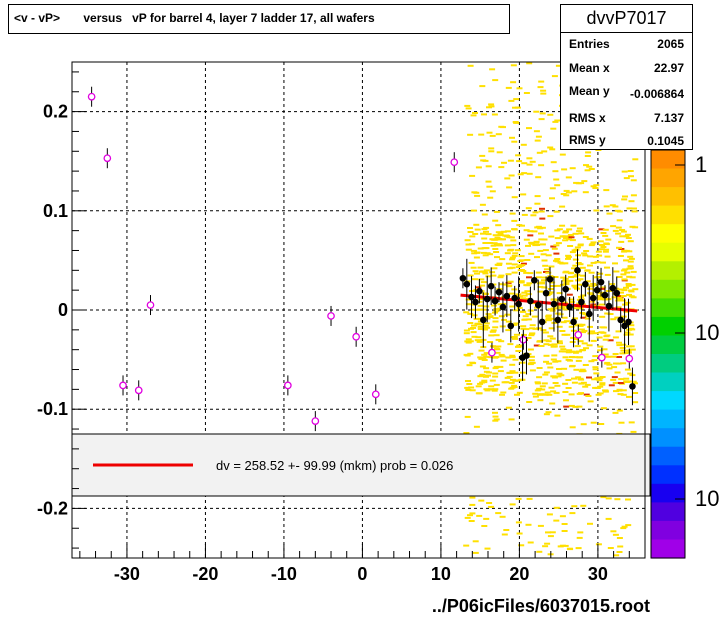  What do you see at coordinates (127, 574) in the screenshot?
I see `x-tick-label: -30` at bounding box center [127, 574].